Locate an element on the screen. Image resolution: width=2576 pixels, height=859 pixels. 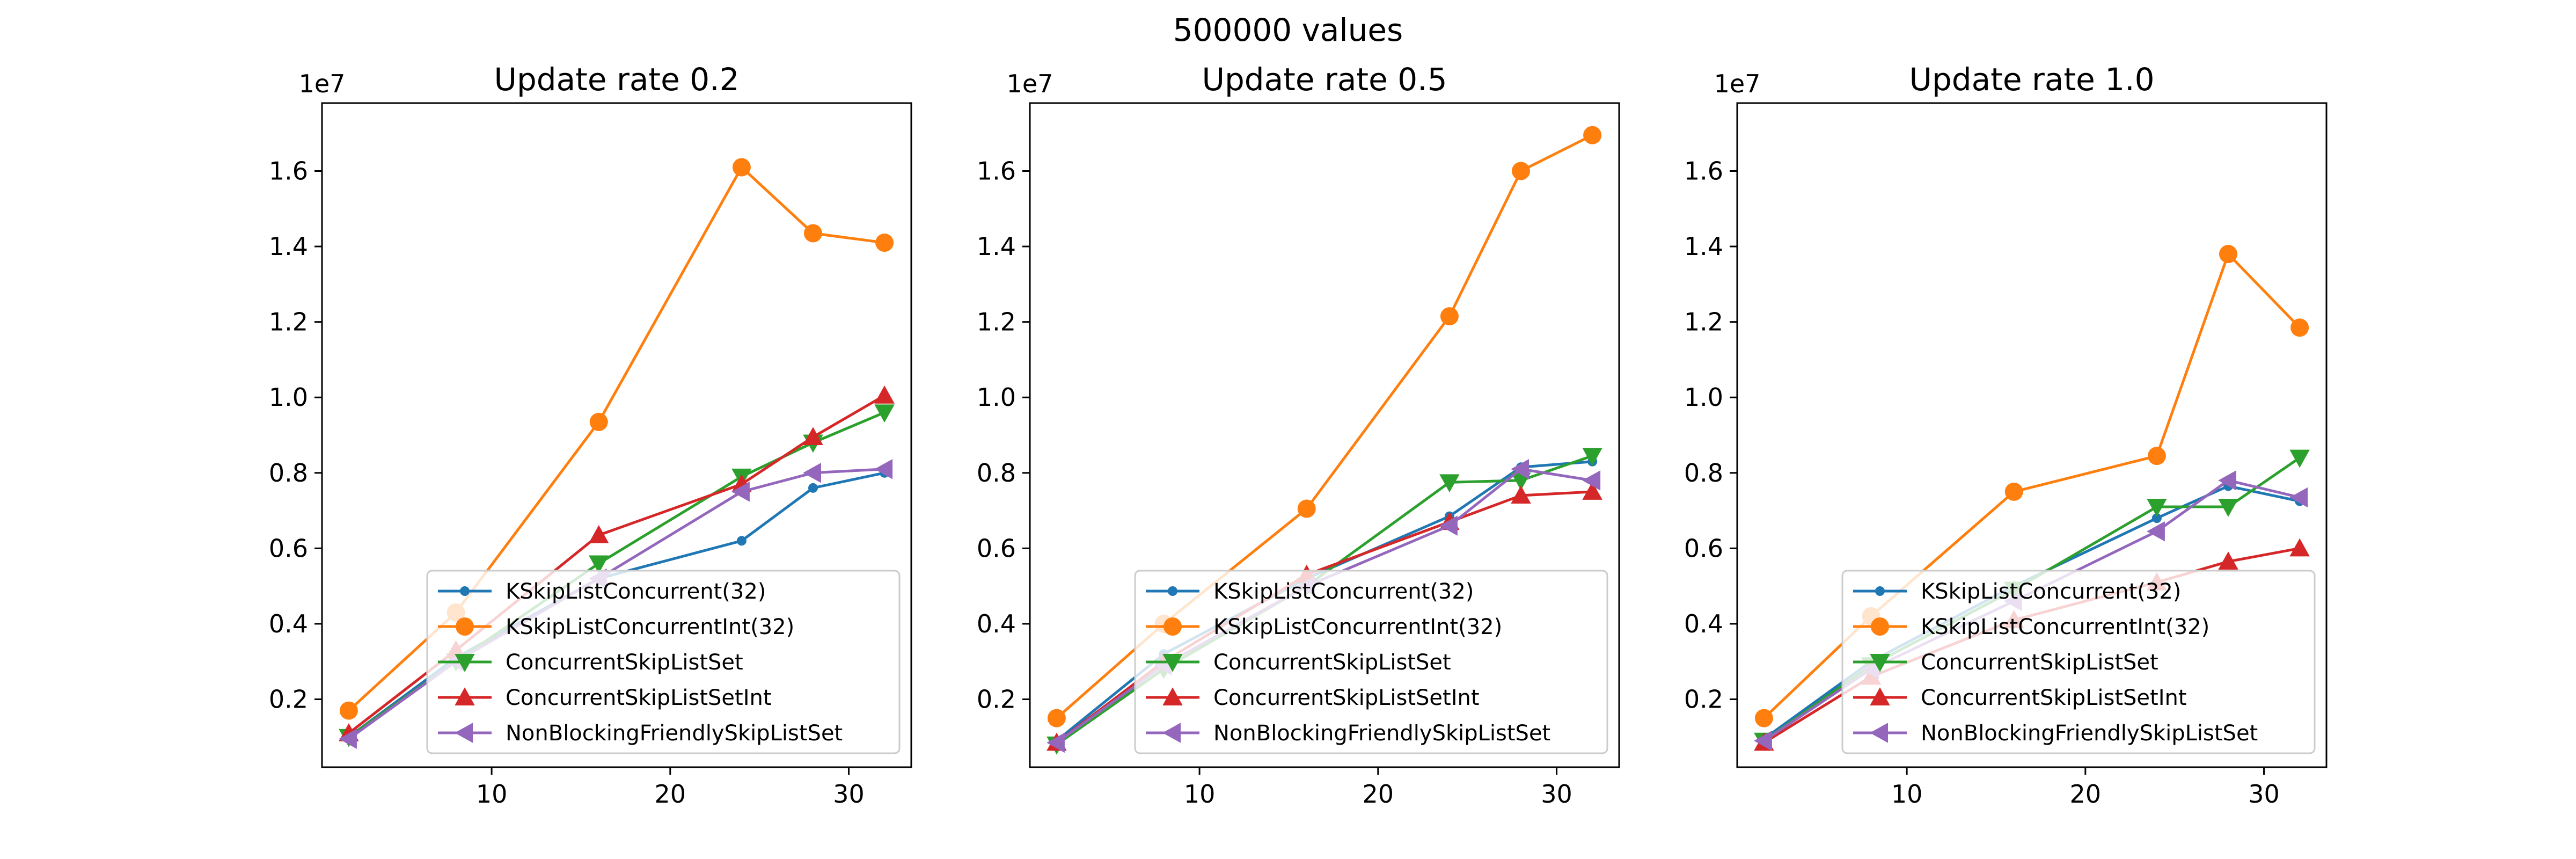
legend-box is located at coordinates (1371, 662).